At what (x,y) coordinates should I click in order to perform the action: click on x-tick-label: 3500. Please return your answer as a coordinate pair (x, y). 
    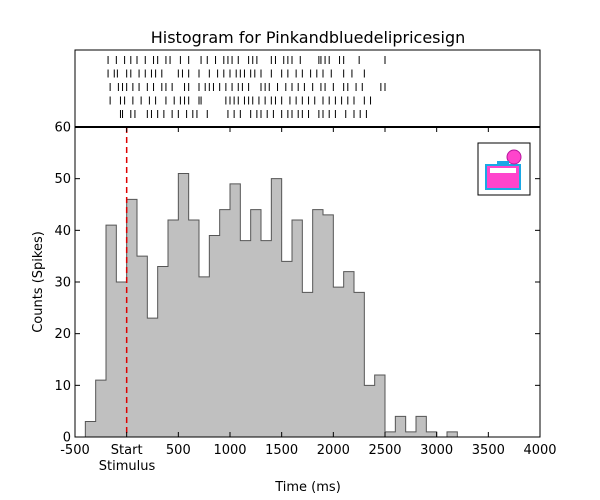
    Looking at the image, I should click on (488, 450).